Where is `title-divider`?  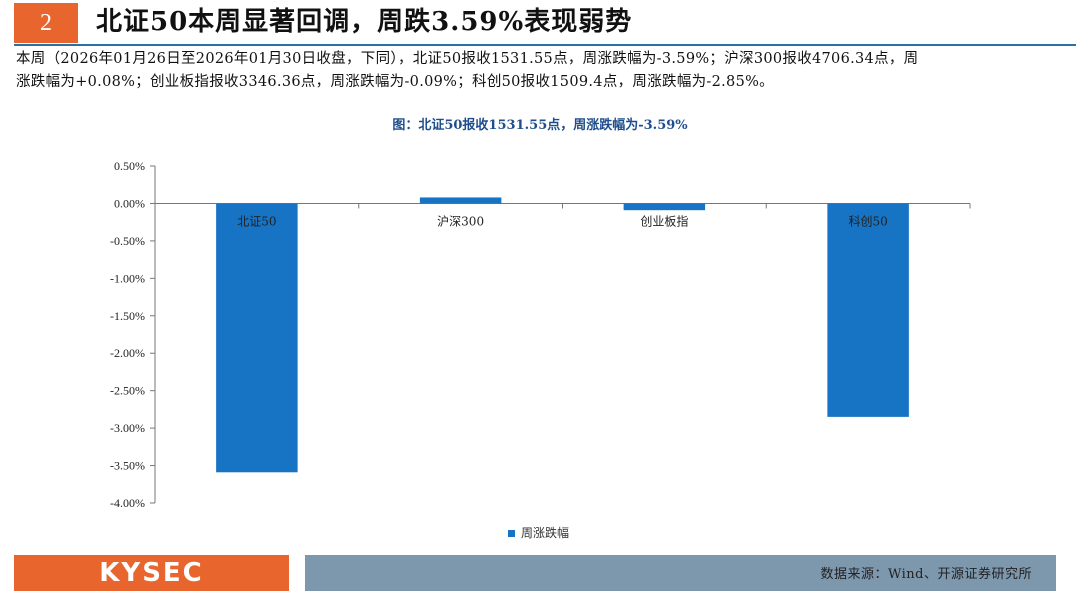 title-divider is located at coordinates (545, 45).